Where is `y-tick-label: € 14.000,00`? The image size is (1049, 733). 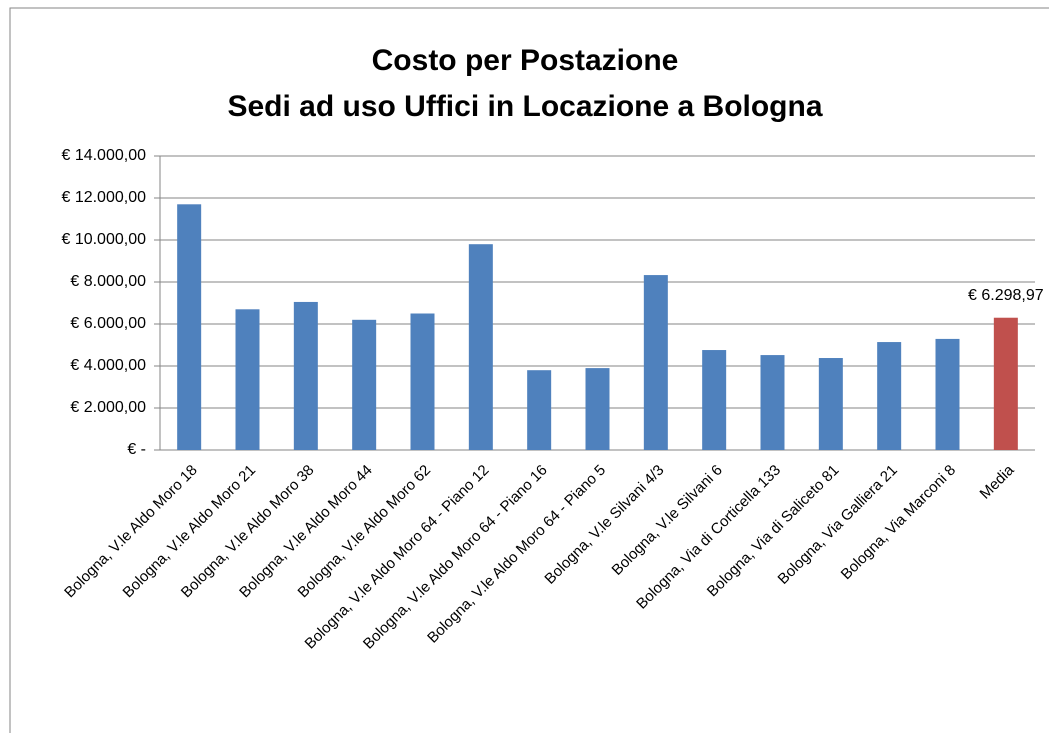
y-tick-label: € 14.000,00 is located at coordinates (103, 155).